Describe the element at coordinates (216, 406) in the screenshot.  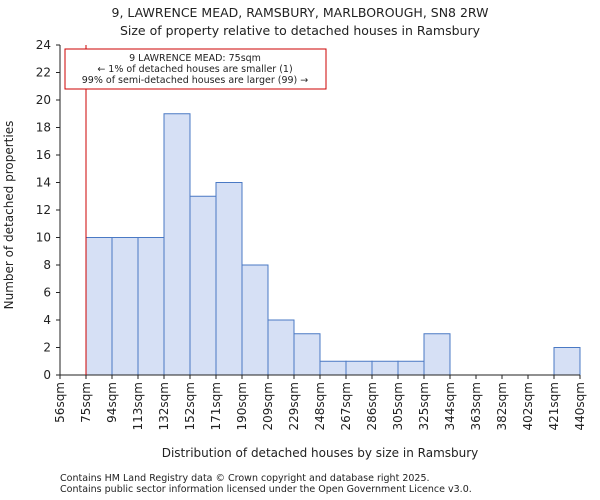
I see `x-tick-label: 171sqm` at that location.